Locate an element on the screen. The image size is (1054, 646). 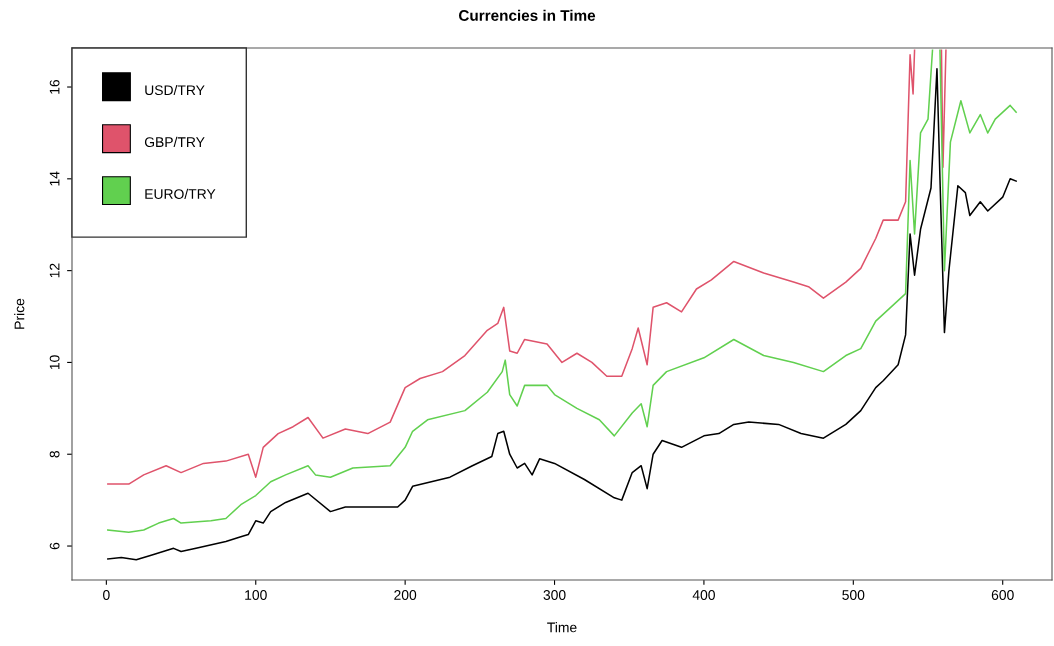
legend-label: USD/TRY is located at coordinates (175, 90).